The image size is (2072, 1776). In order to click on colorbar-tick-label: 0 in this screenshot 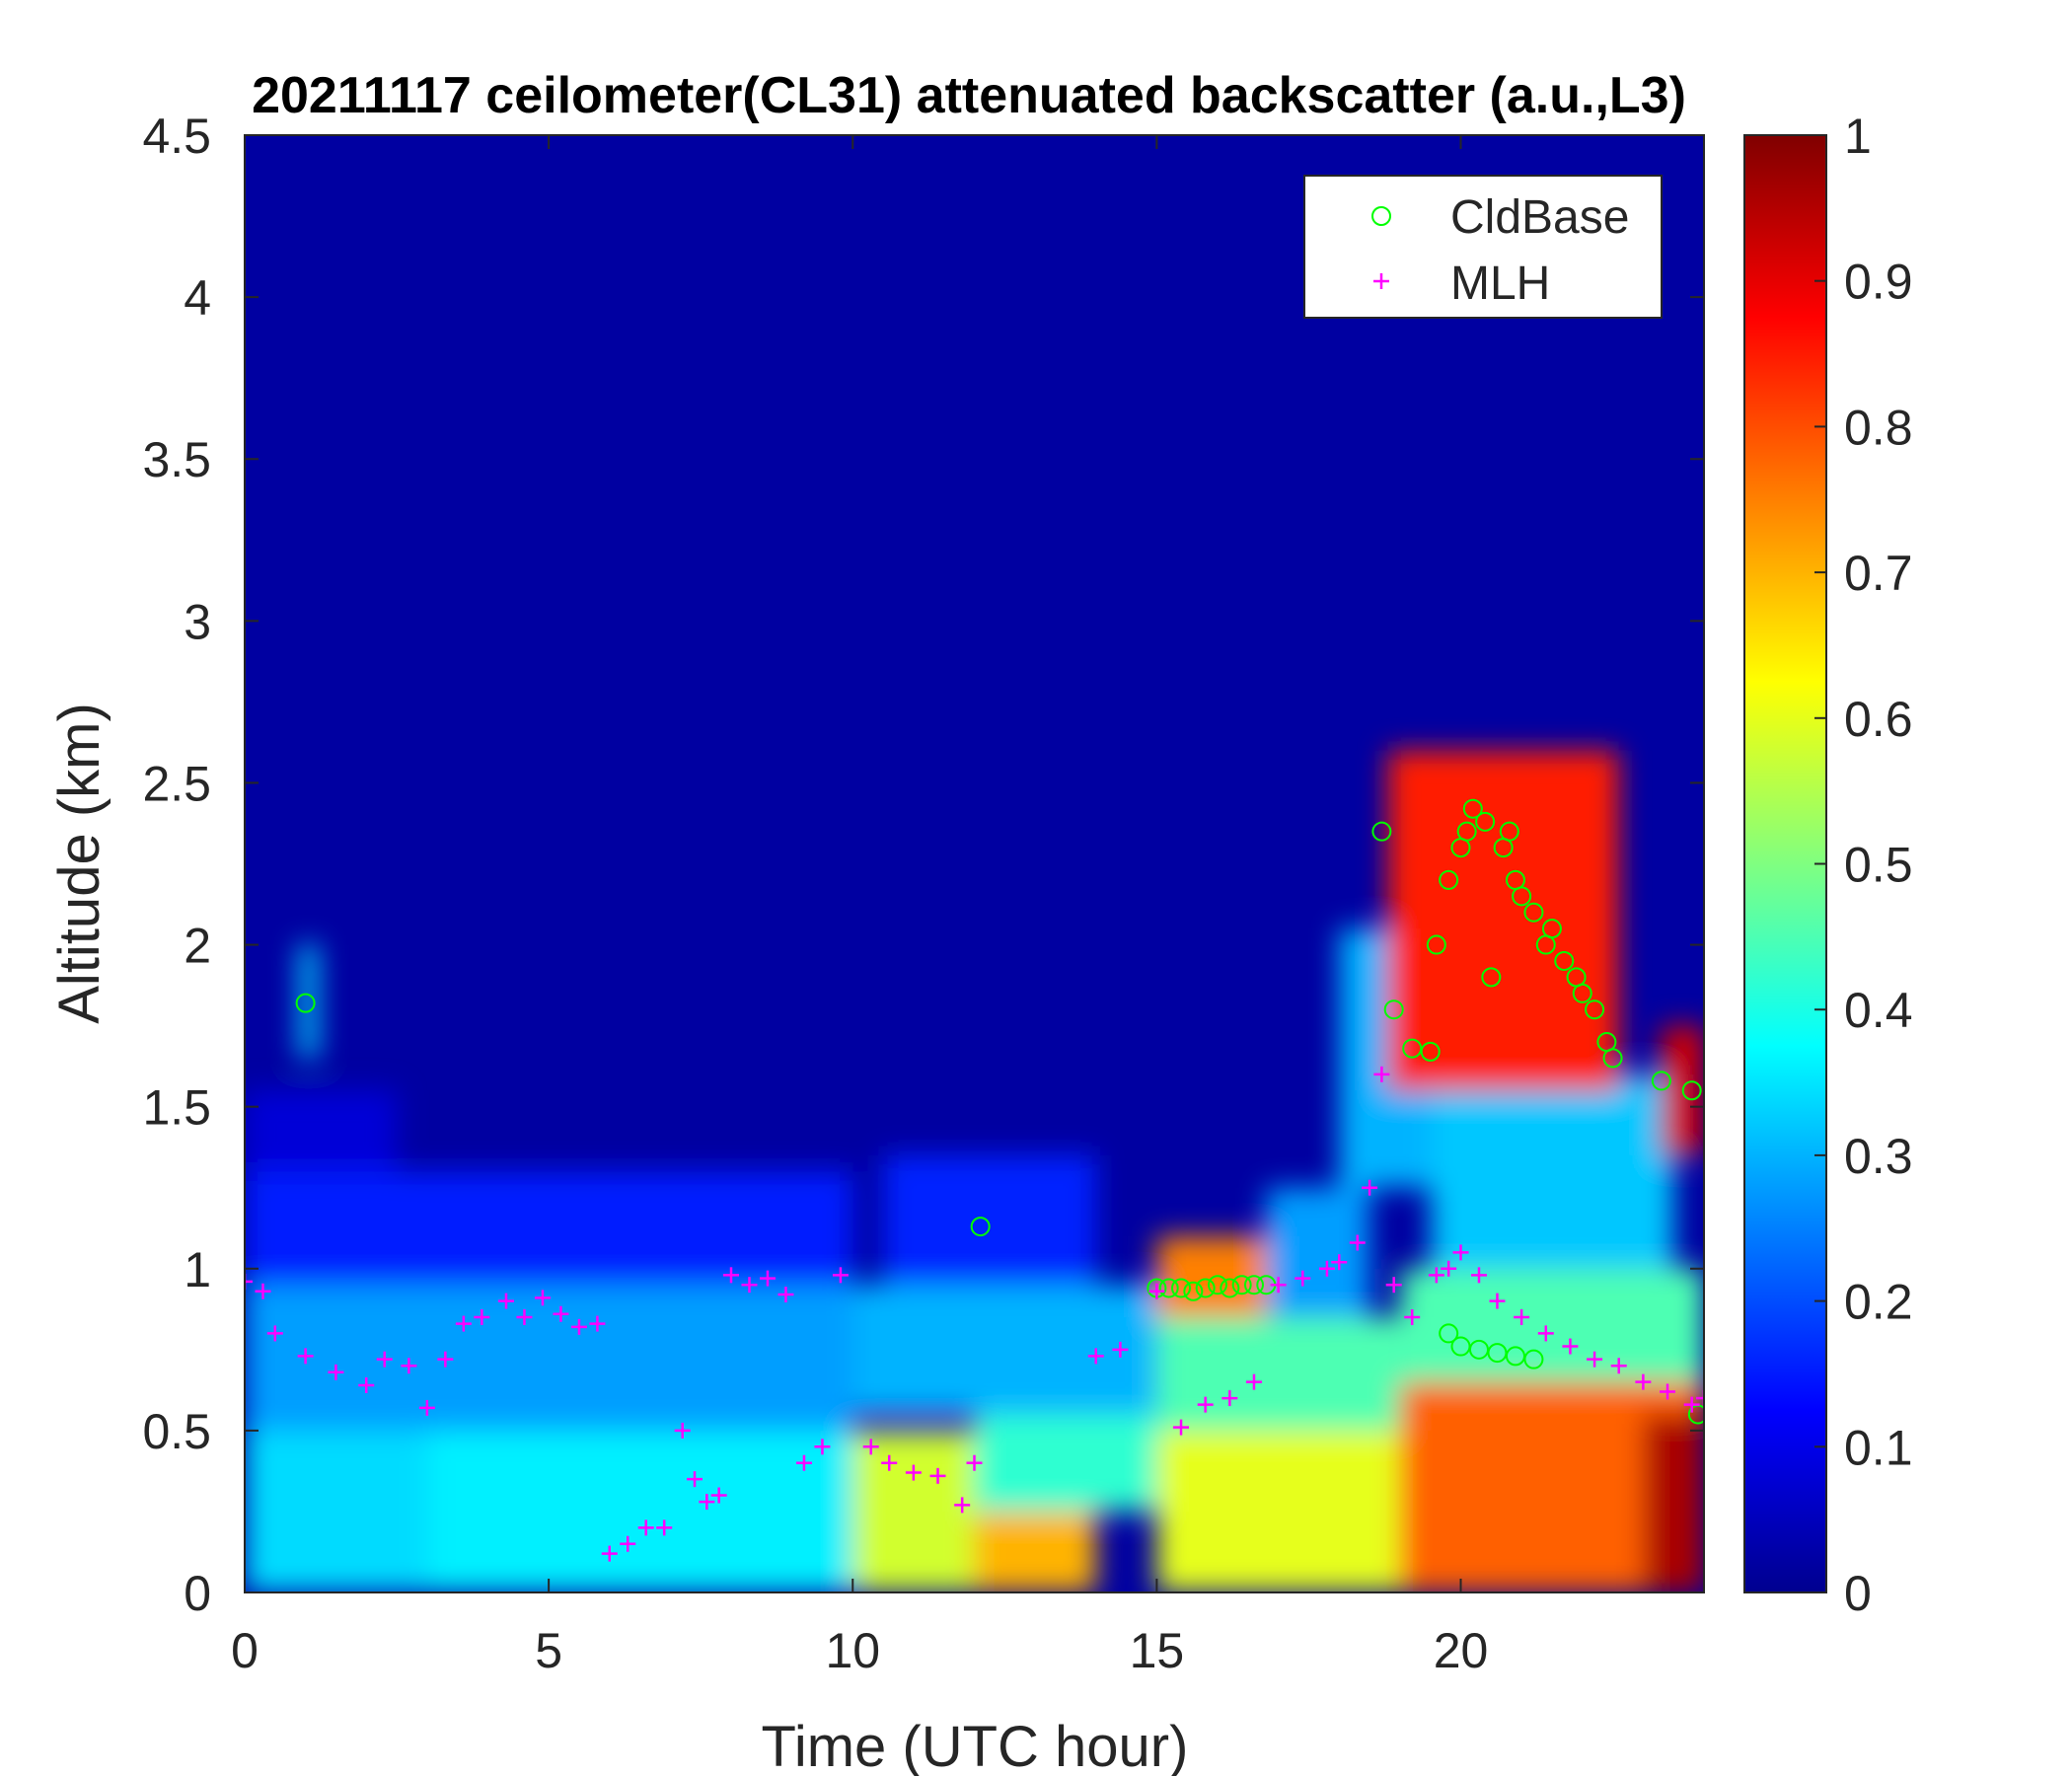, I will do `click(1858, 1594)`.